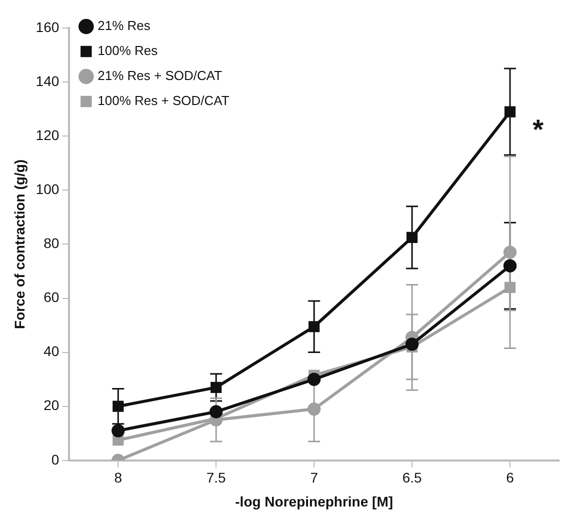  What do you see at coordinates (48, 80) in the screenshot?
I see `y-tick-label: 140` at bounding box center [48, 80].